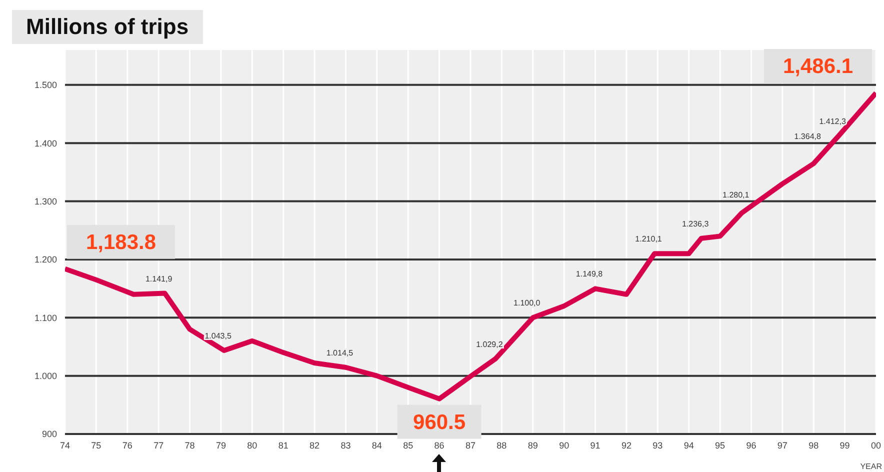 The height and width of the screenshot is (472, 884). I want to click on y-tick-label: 1.500, so click(45, 85).